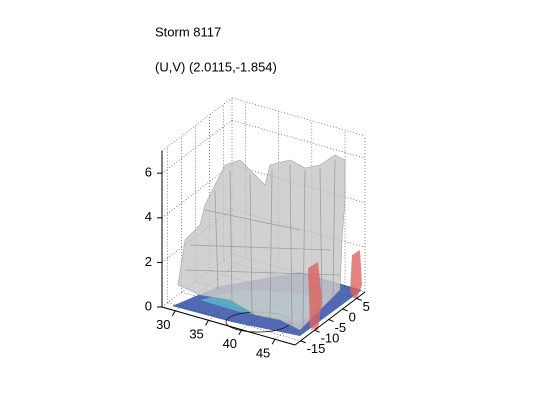  I want to click on y-axis, so click(330, 318).